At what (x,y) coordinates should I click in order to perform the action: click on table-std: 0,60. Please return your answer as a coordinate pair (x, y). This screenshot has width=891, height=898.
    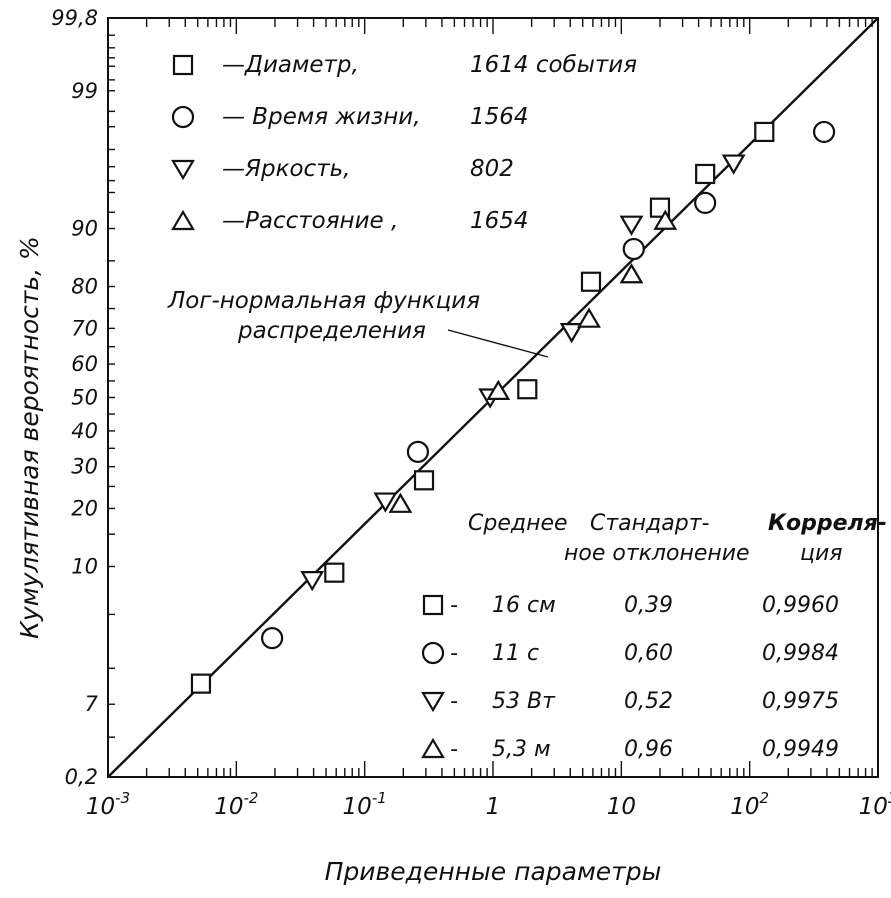
    Looking at the image, I should click on (648, 653).